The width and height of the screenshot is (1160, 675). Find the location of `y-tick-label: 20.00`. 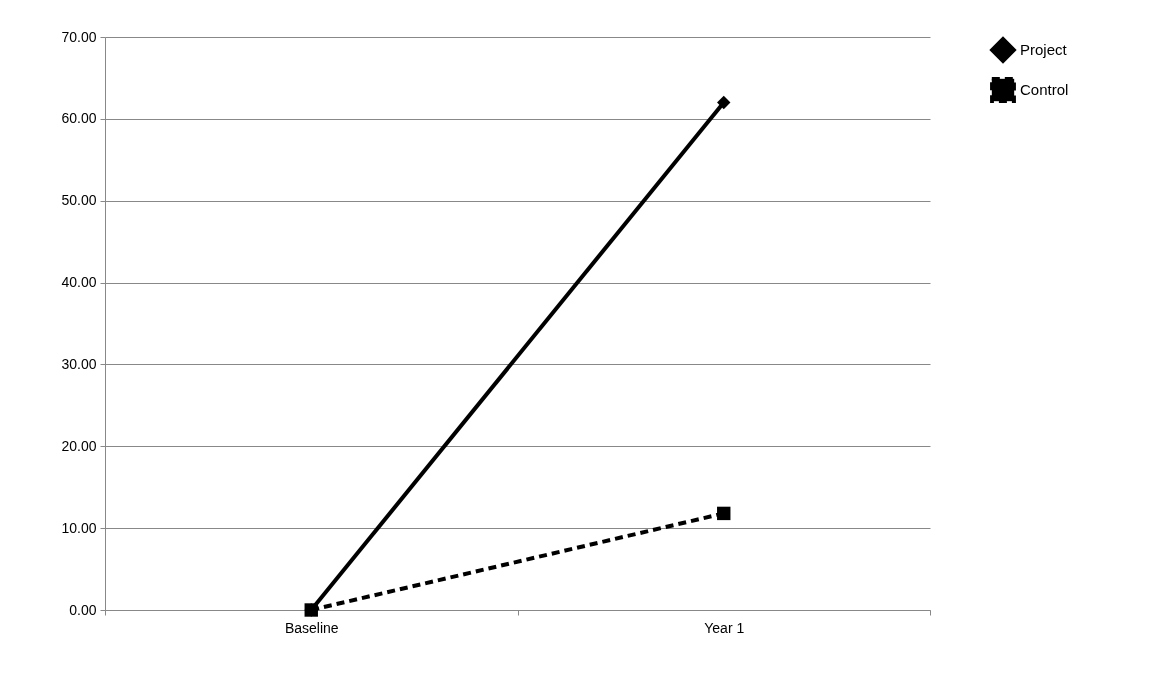

y-tick-label: 20.00 is located at coordinates (79, 445).